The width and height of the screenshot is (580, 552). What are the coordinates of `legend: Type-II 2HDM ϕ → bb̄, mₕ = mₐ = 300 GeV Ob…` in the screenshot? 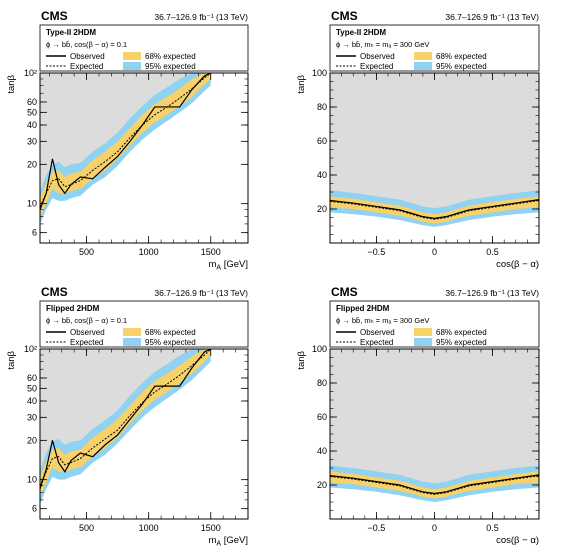 It's located at (434, 48).